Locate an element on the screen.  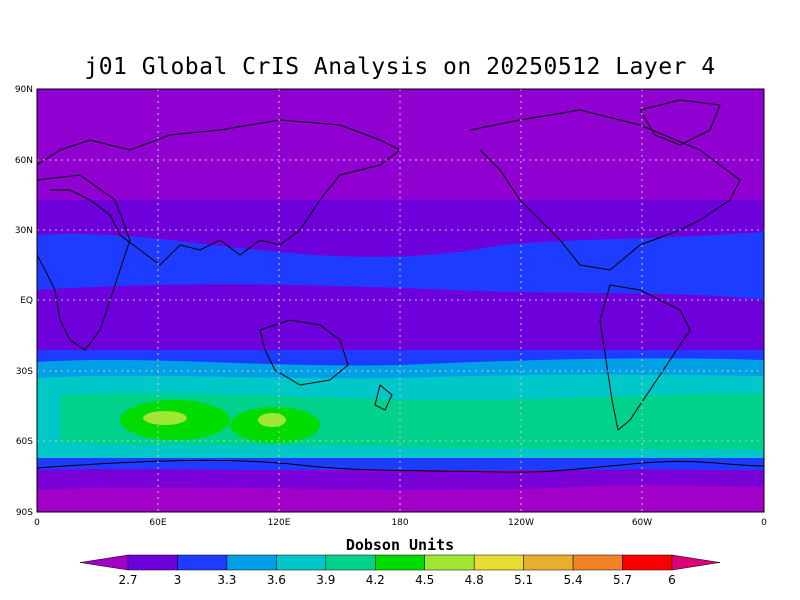
lon-label: 120W is located at coordinates (521, 523).